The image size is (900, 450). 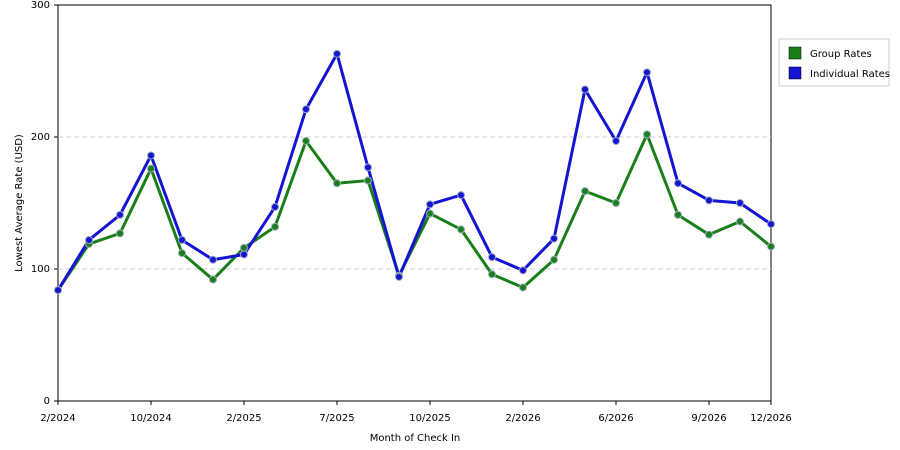 I want to click on y-axis-label: Lowest Average Rate (USD), so click(x=19, y=203).